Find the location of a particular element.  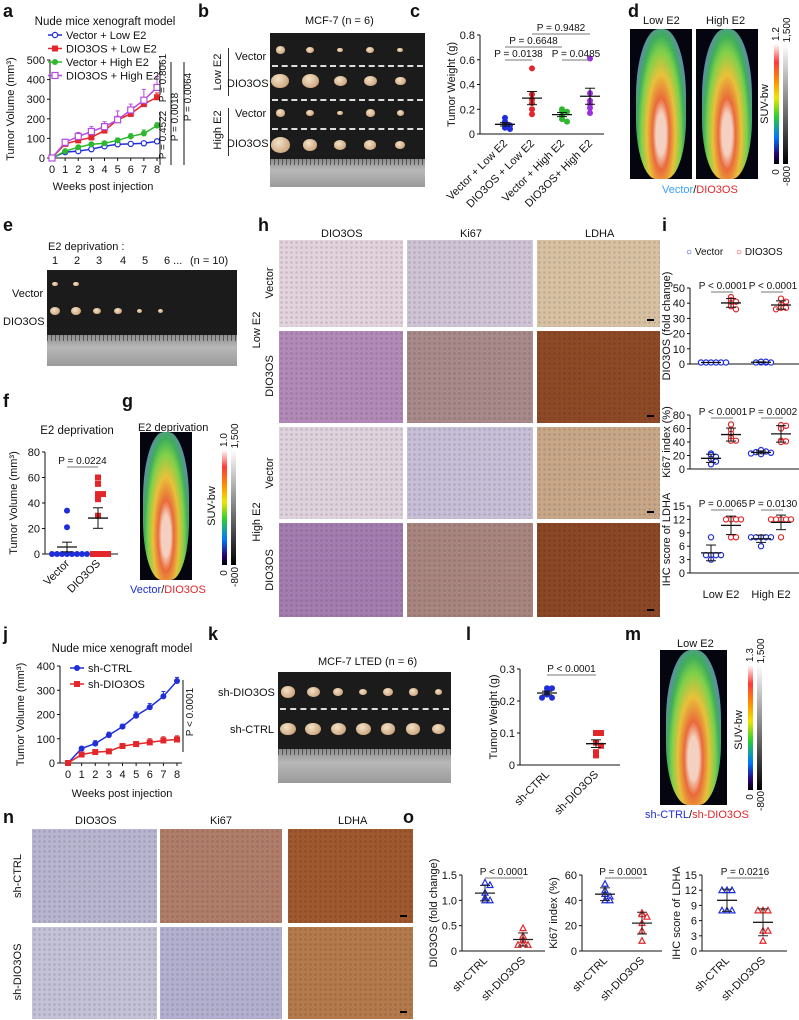

y-tick-label: 300 is located at coordinates (36, 100).